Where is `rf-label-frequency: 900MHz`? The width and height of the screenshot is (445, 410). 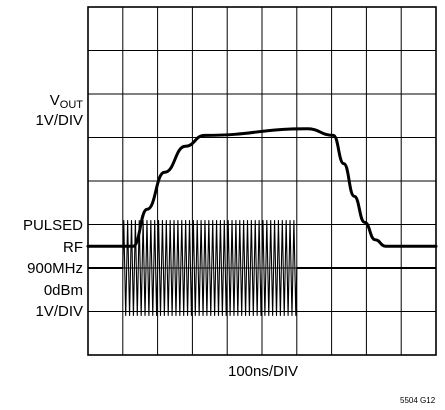
rf-label-frequency: 900MHz is located at coordinates (55, 268).